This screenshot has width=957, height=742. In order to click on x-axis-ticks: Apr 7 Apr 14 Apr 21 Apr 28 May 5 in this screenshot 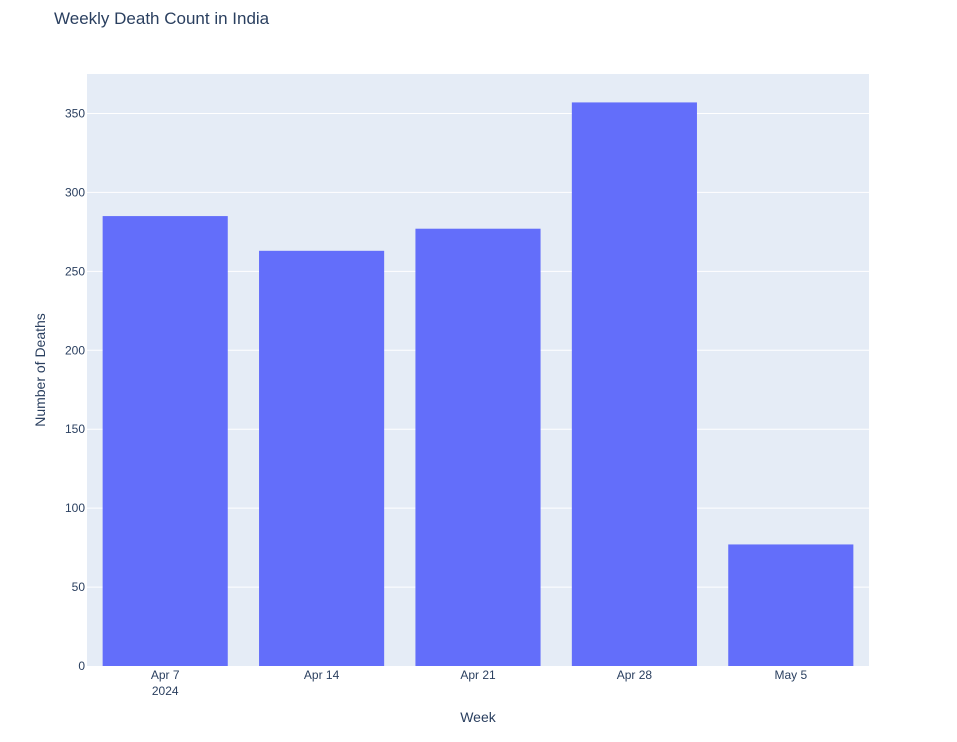, I will do `click(479, 675)`.